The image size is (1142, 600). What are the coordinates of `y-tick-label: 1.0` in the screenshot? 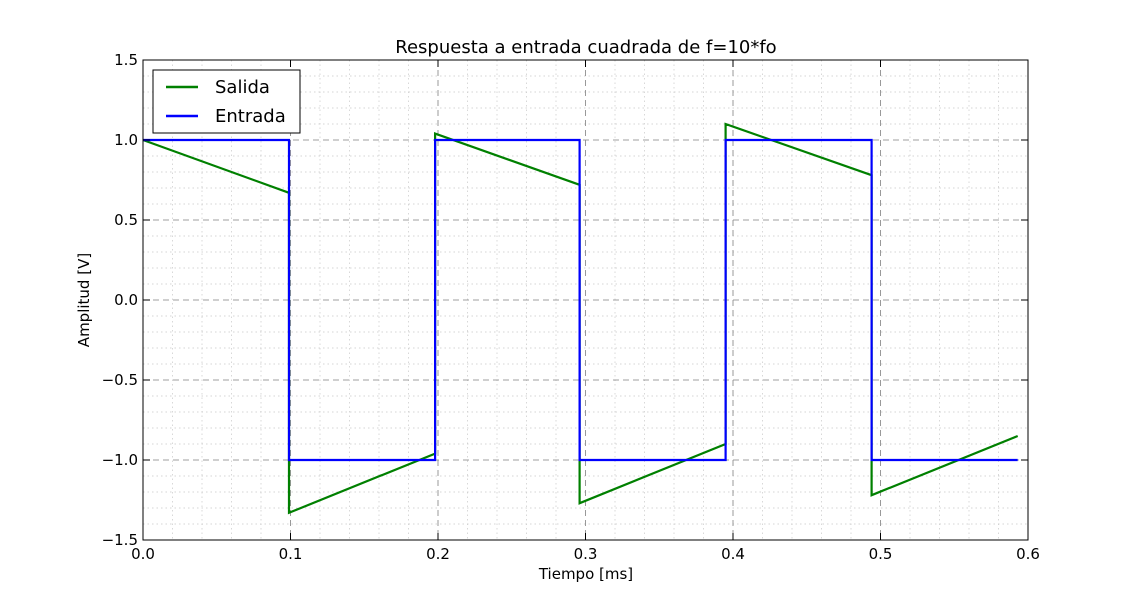 It's located at (126, 140).